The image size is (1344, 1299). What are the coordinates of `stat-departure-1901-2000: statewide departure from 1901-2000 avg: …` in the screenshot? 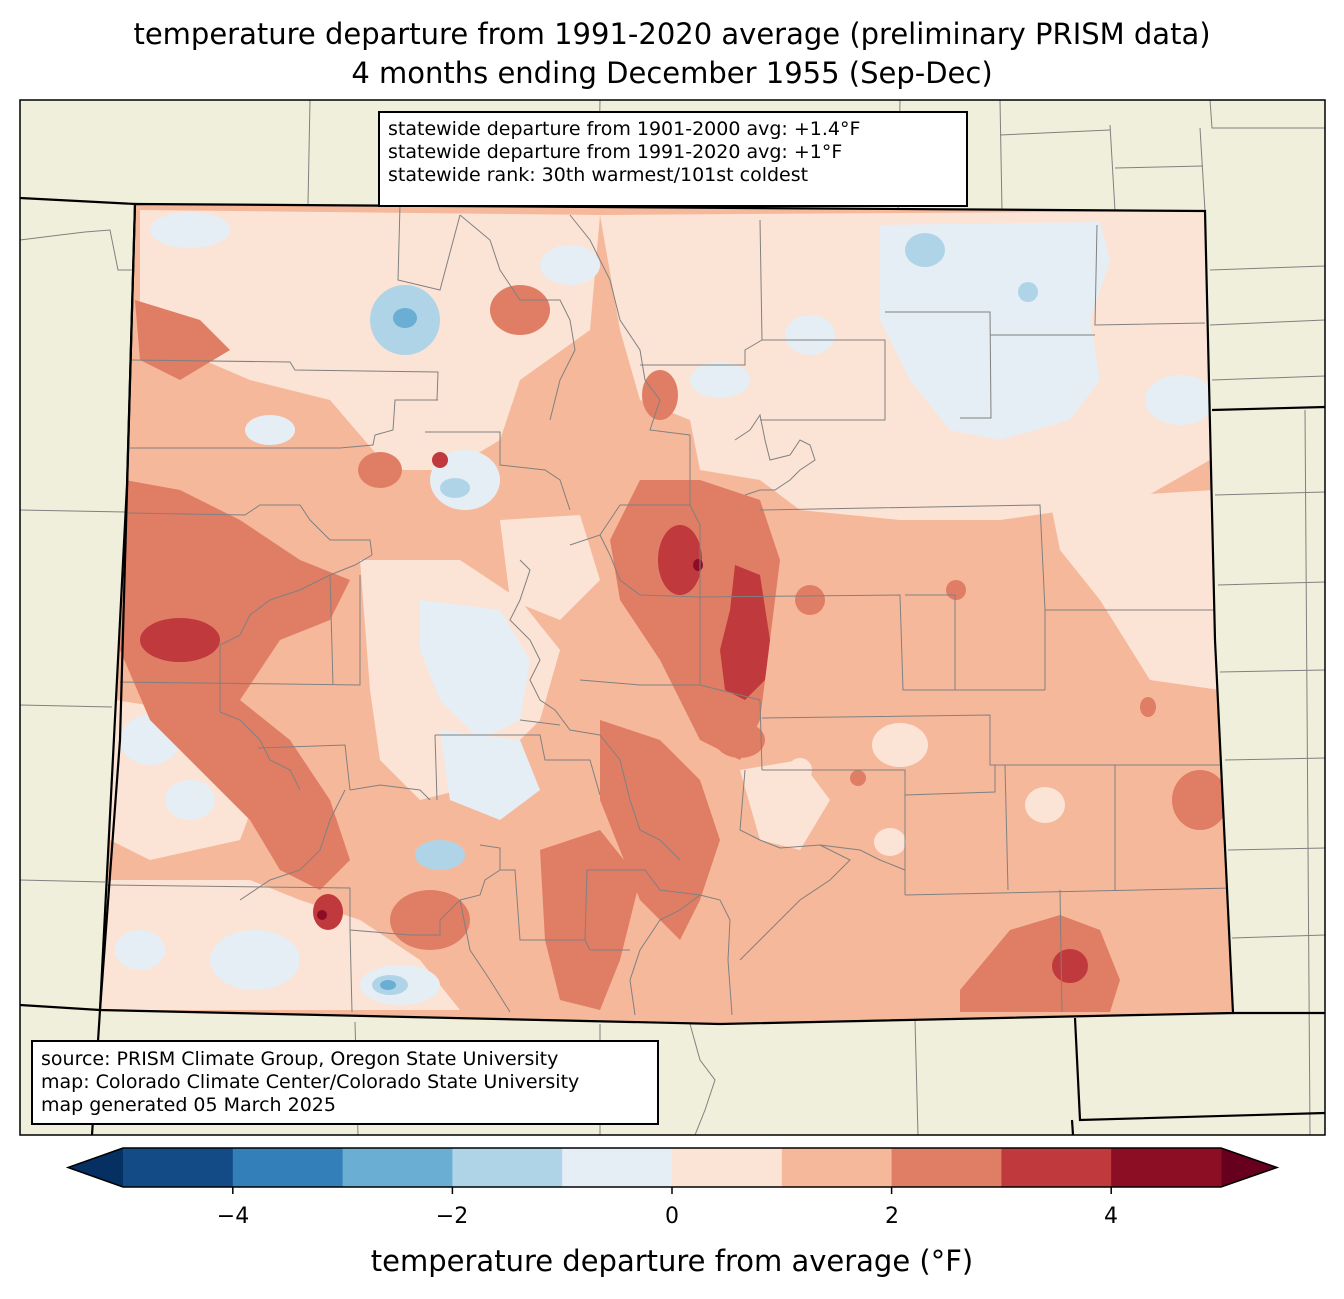 It's located at (624, 129).